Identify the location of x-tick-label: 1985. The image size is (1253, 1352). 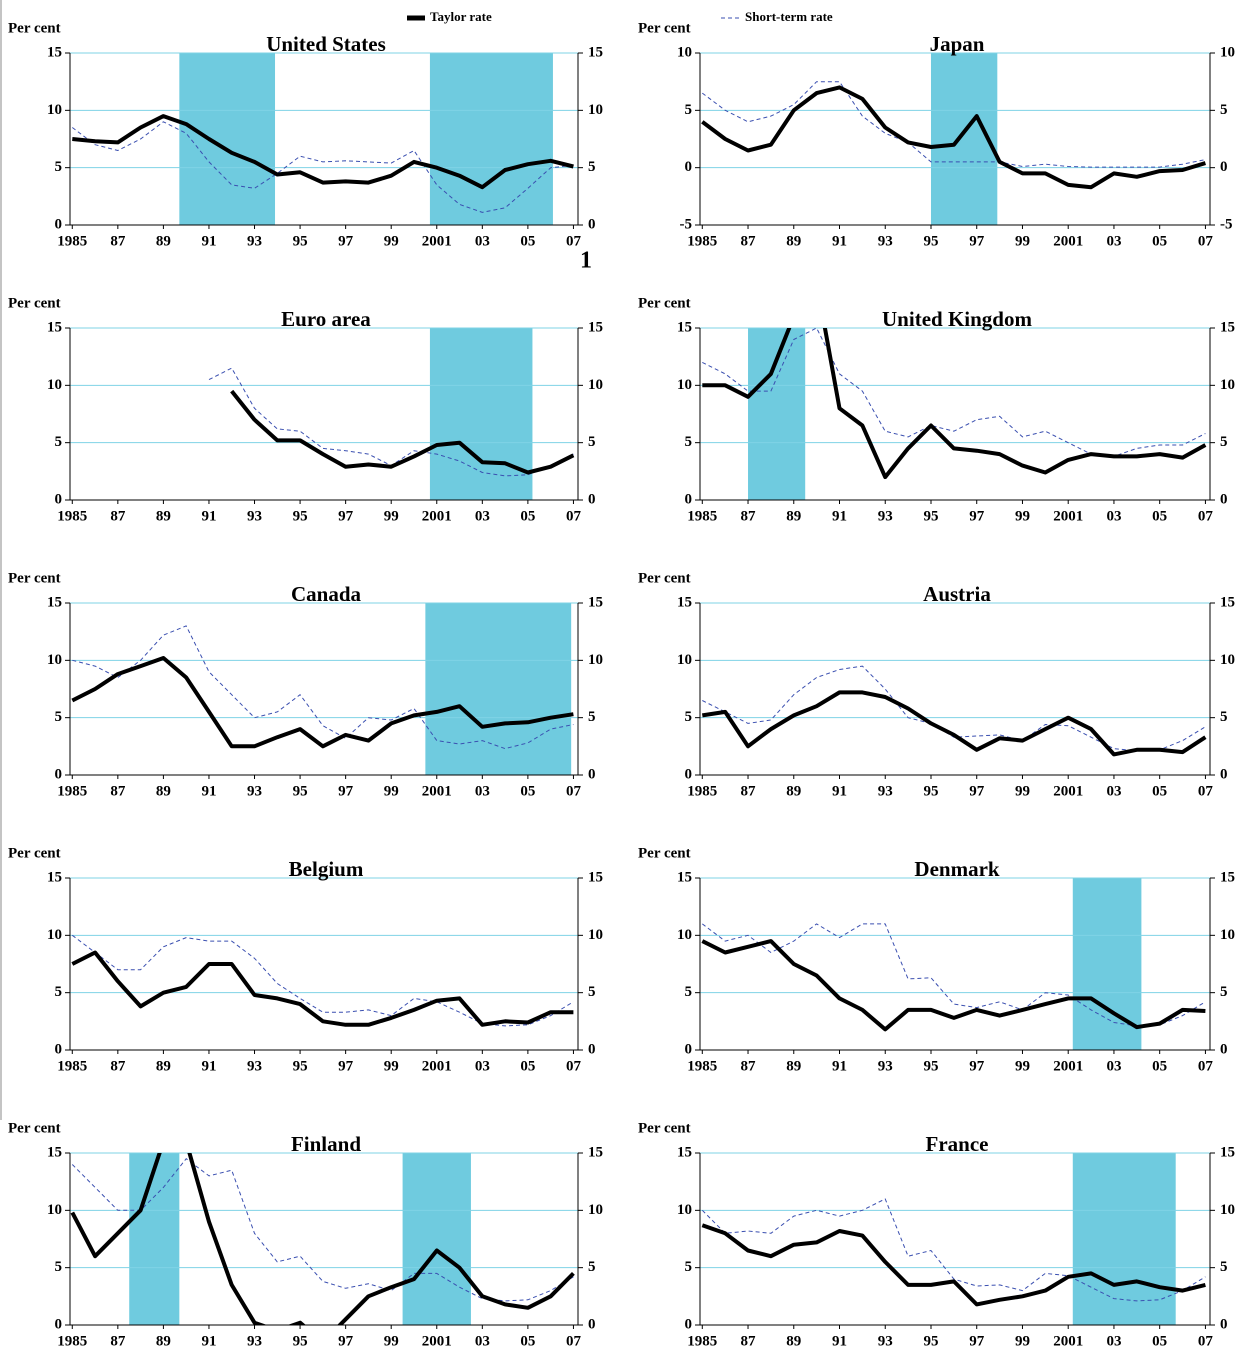
(72, 241).